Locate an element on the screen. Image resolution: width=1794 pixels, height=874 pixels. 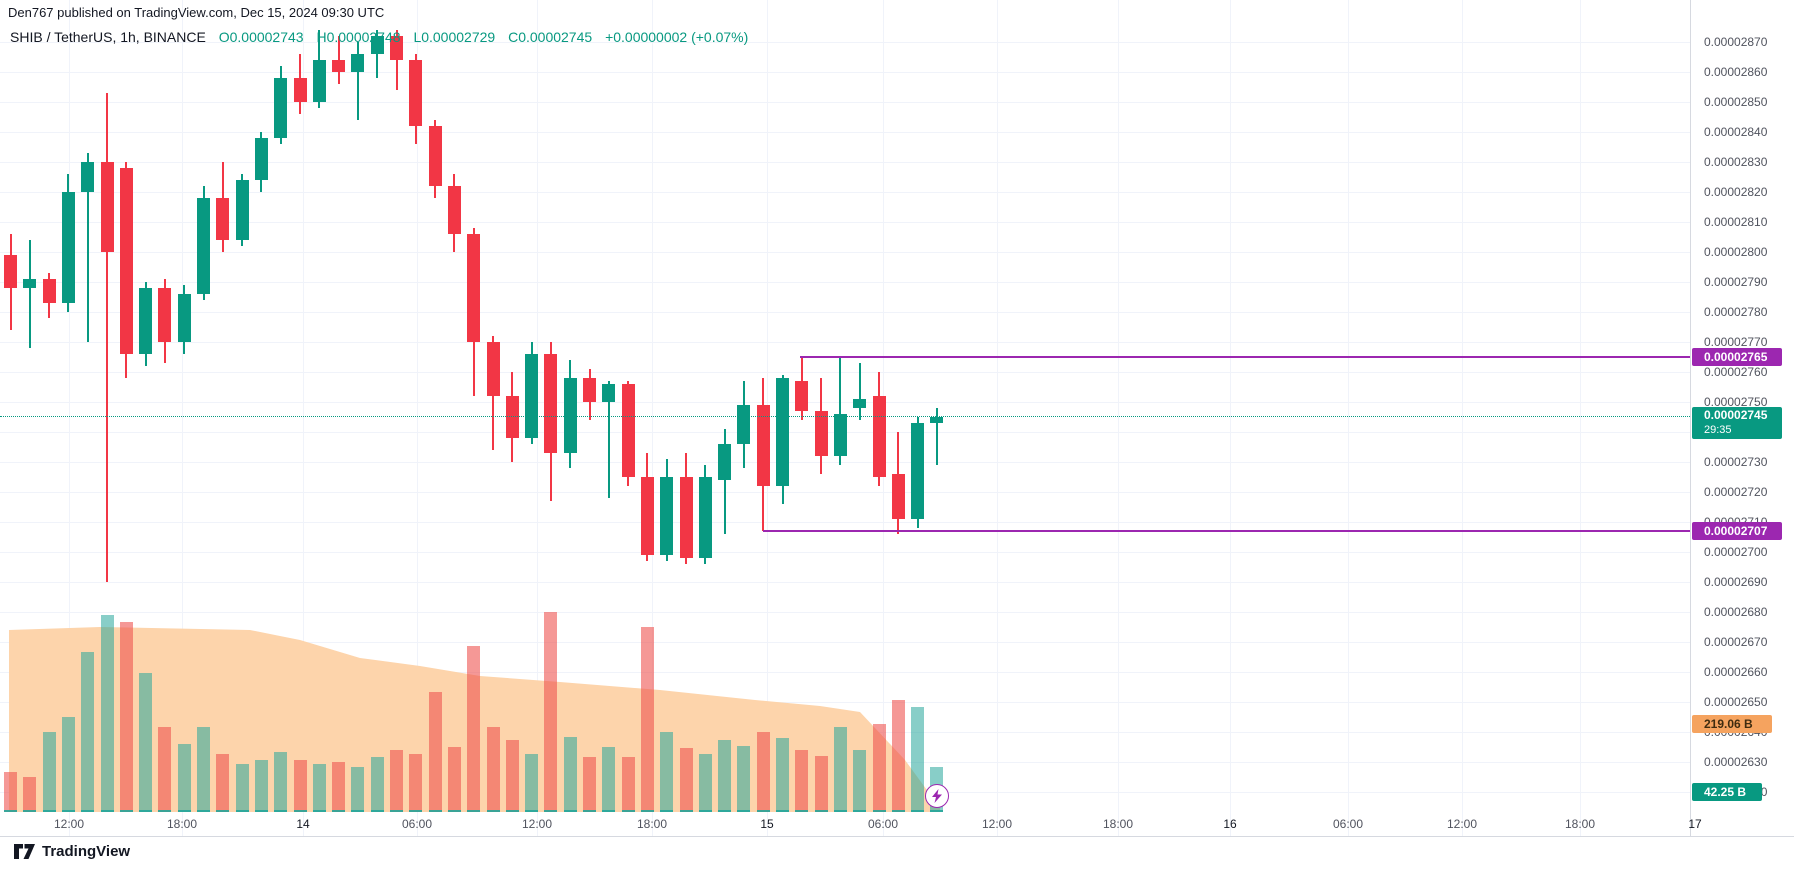
lightning-icon is located at coordinates (937, 796).